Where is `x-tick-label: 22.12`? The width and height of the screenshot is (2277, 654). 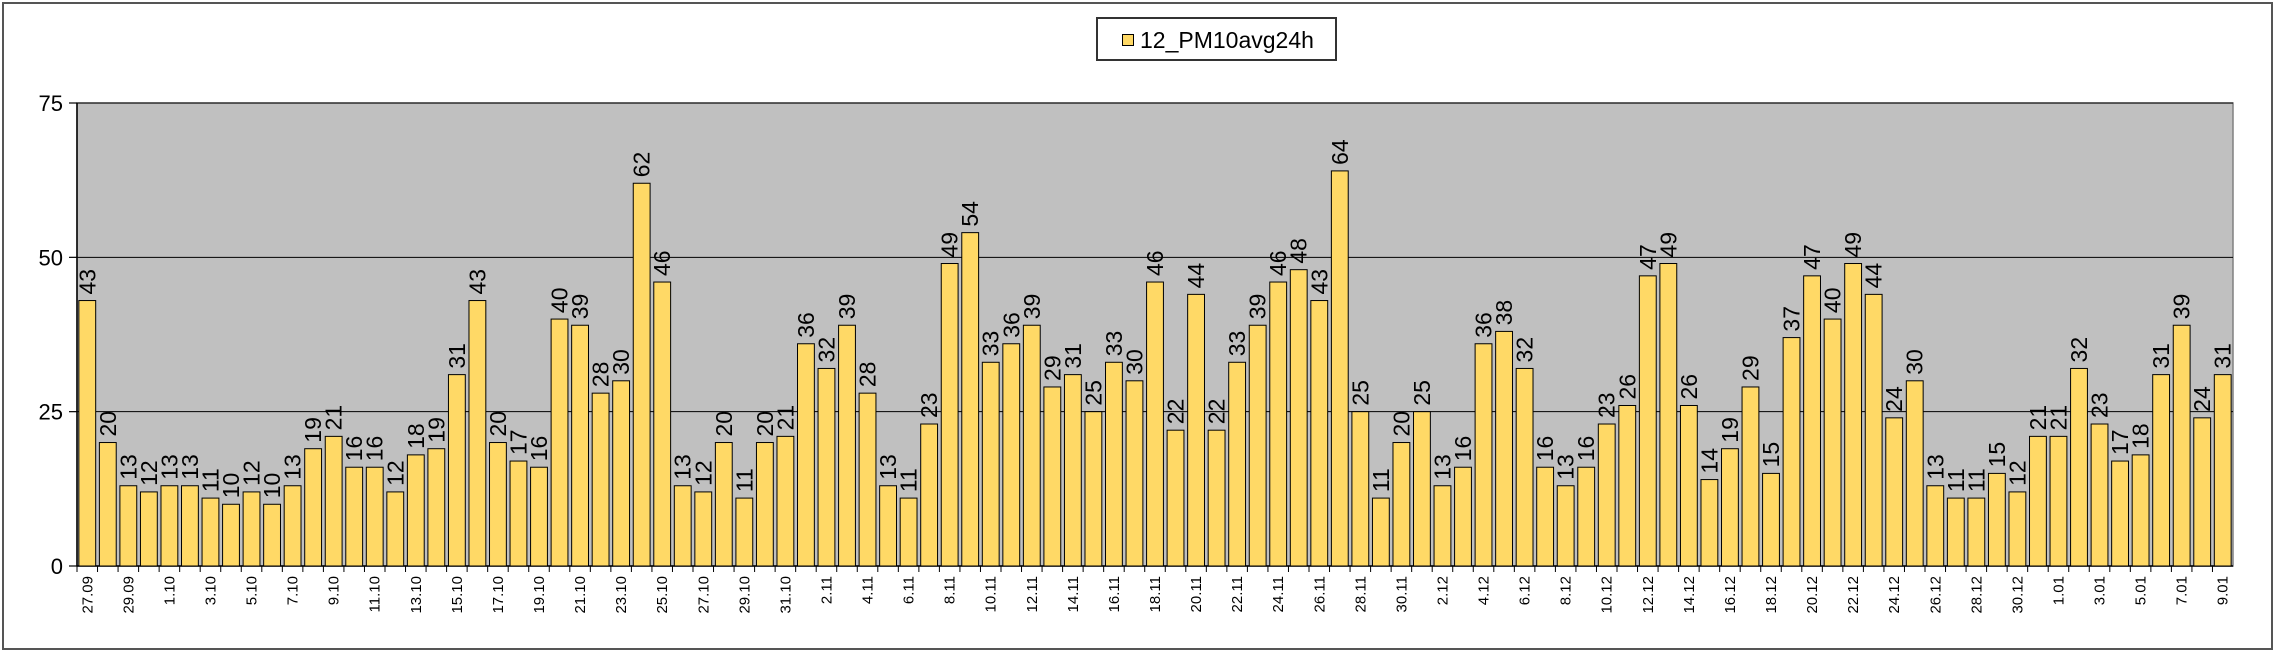
x-tick-label: 22.12 is located at coordinates (1853, 595).